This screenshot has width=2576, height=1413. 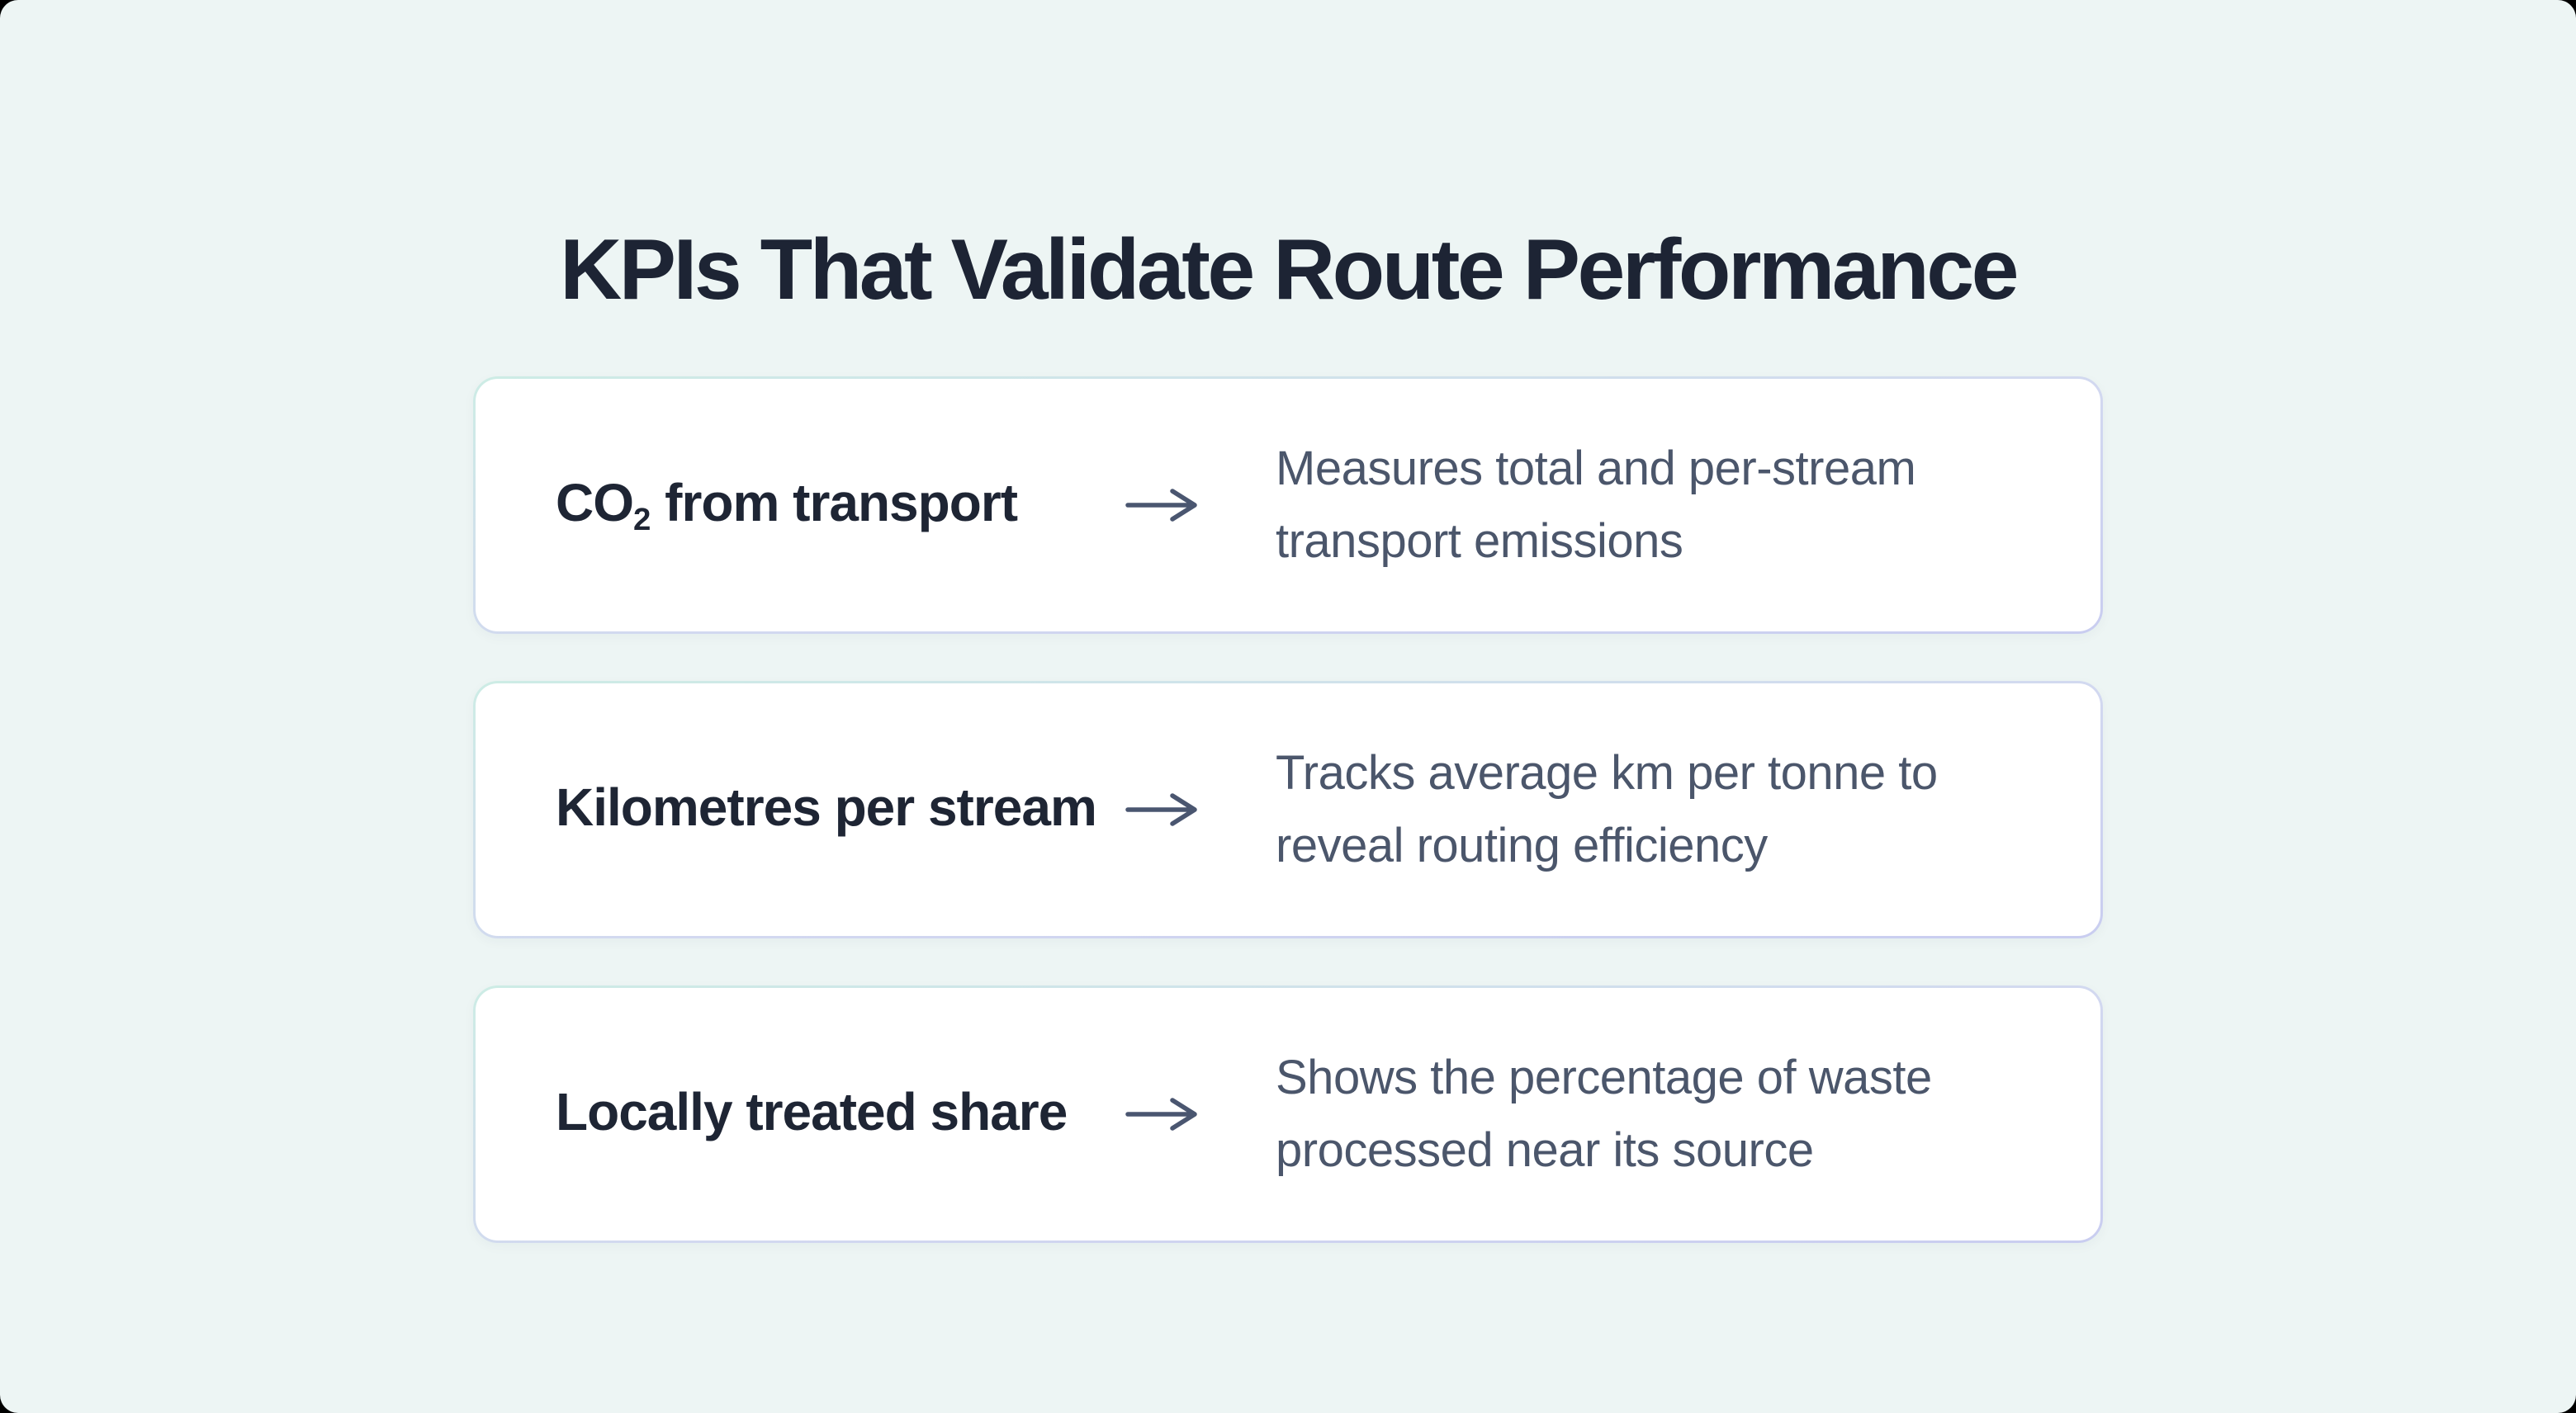 I want to click on kpi-label-main: Locally treated share, so click(x=812, y=1111).